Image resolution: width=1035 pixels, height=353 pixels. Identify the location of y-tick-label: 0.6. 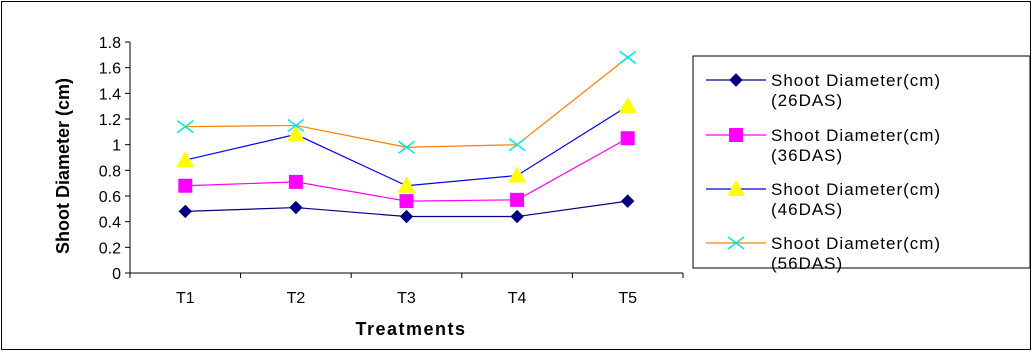
(110, 197).